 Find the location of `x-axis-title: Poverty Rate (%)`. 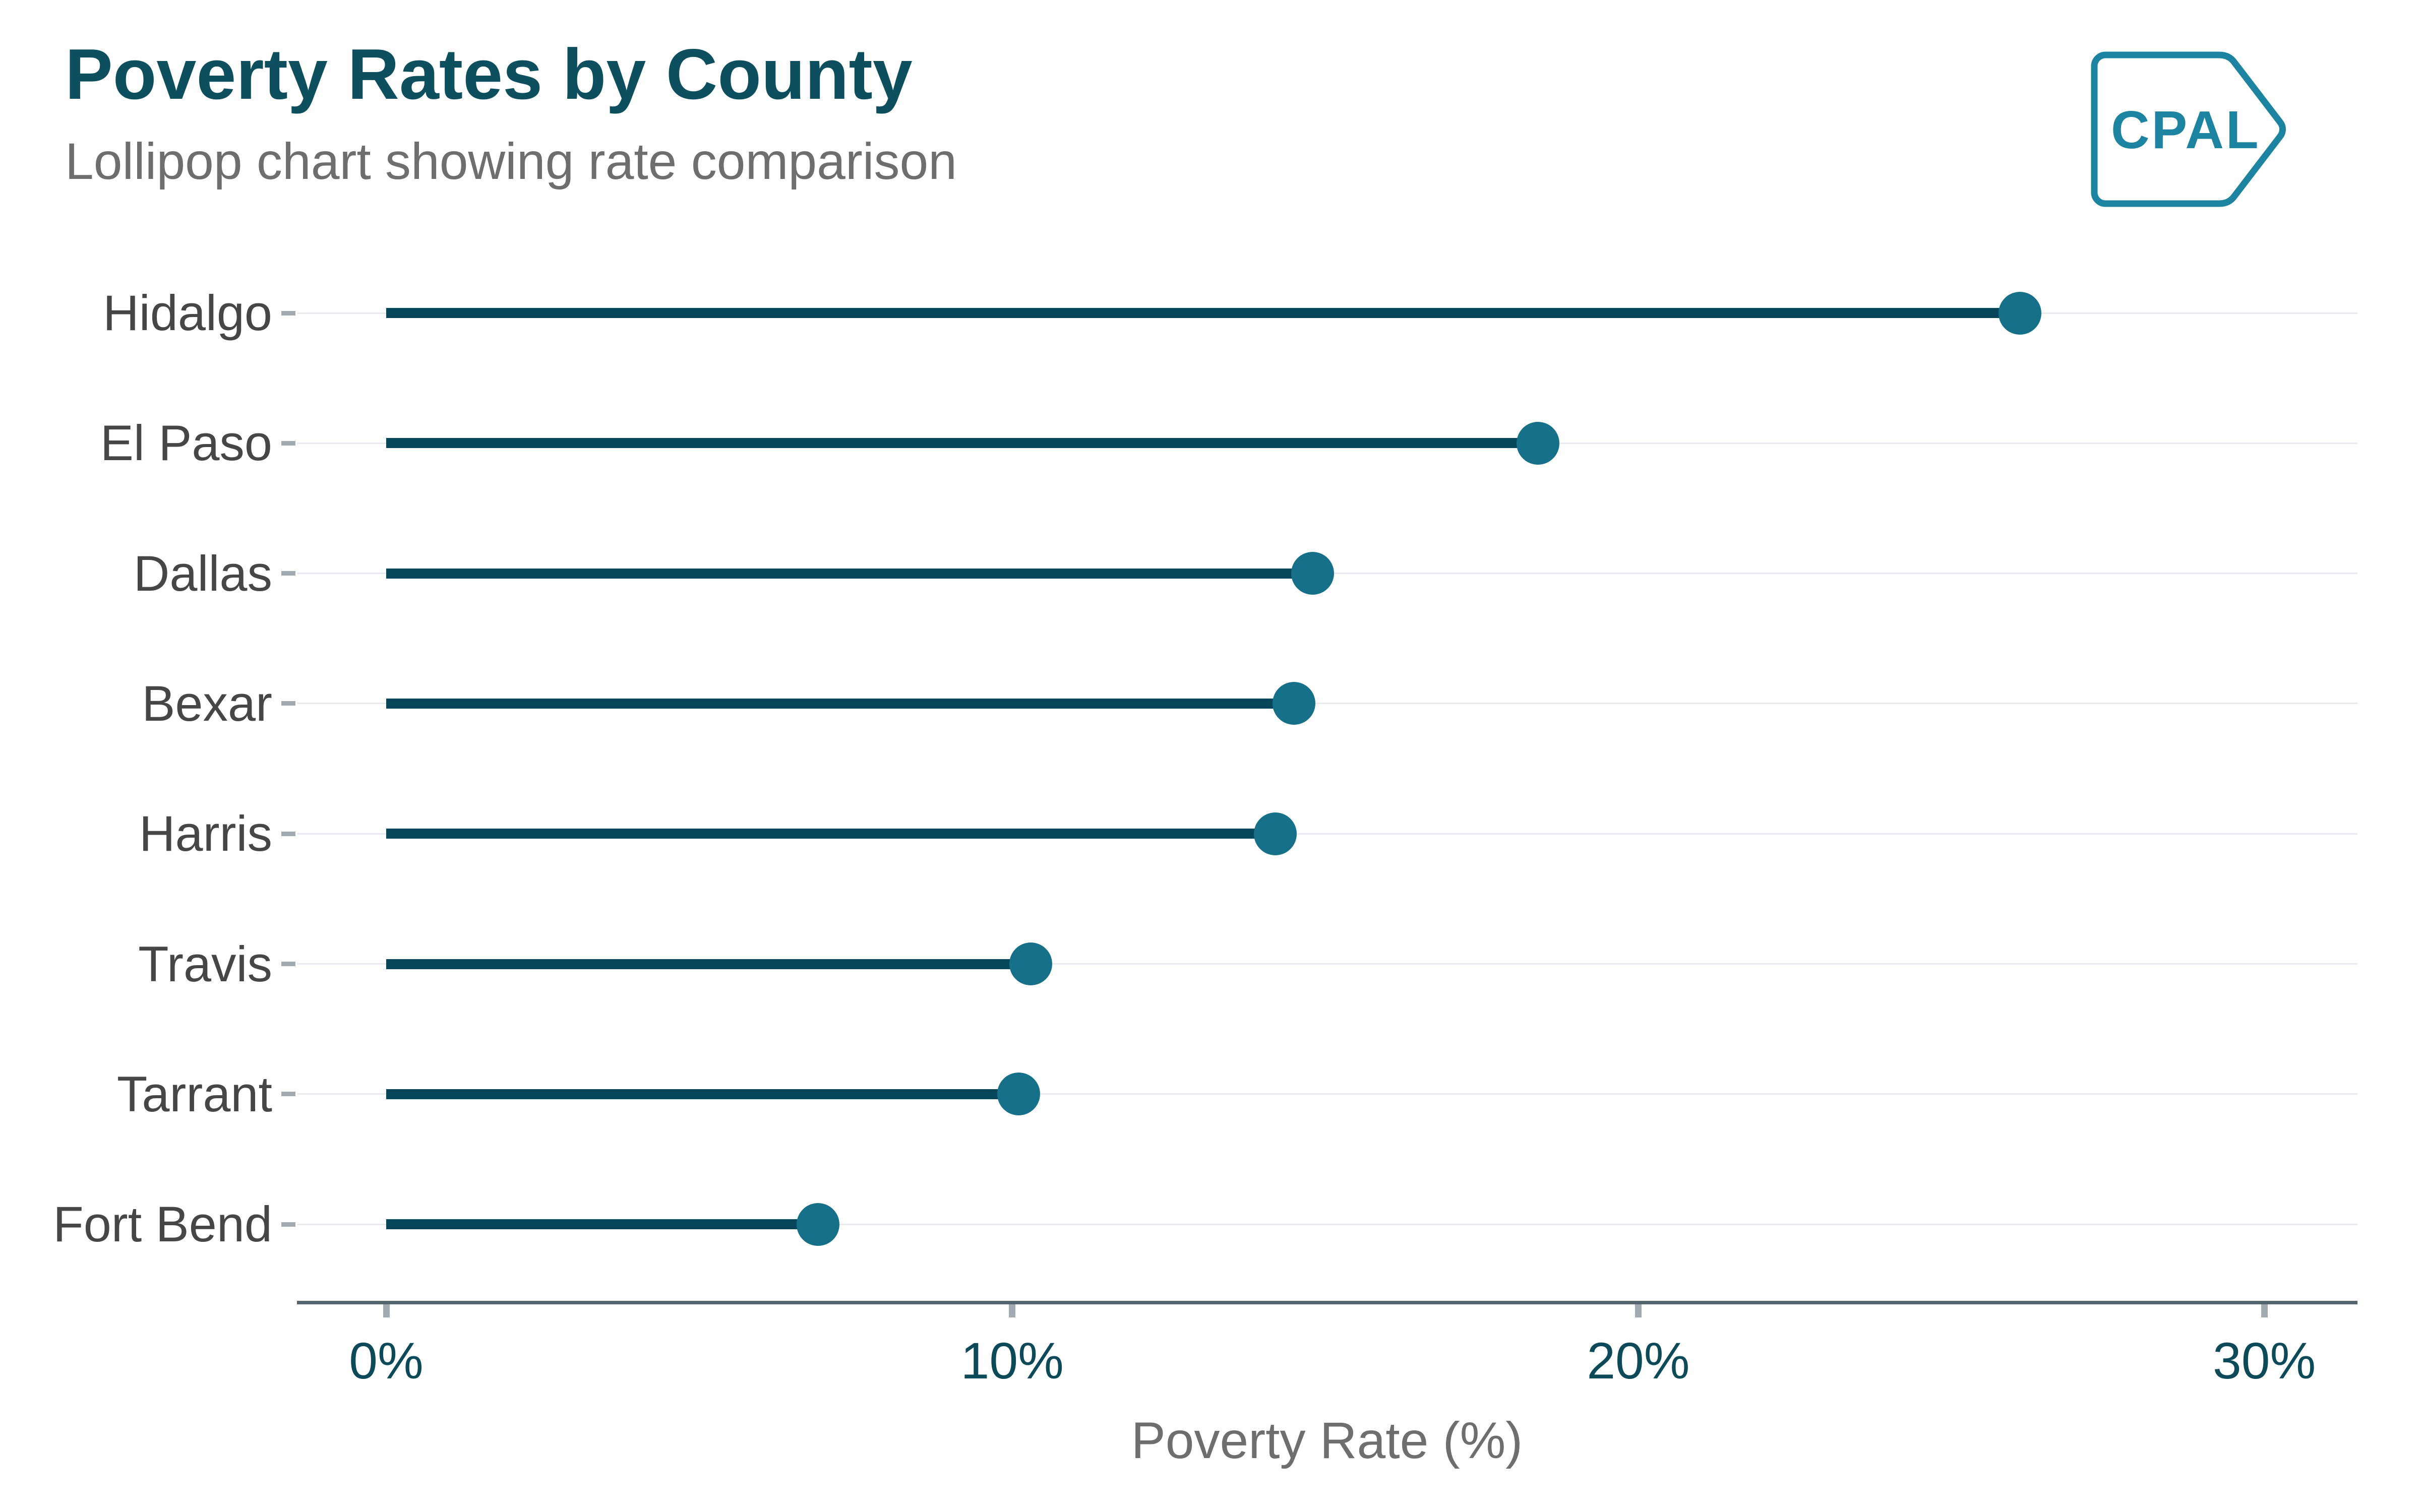

x-axis-title: Poverty Rate (%) is located at coordinates (1327, 1440).